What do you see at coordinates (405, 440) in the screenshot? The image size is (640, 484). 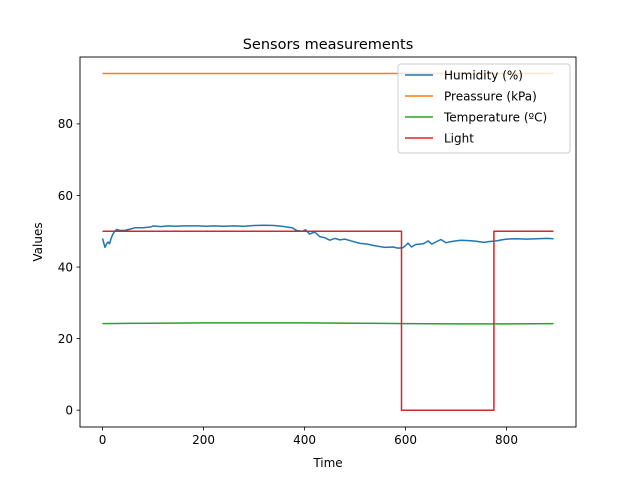 I see `x-tick-label: 600` at bounding box center [405, 440].